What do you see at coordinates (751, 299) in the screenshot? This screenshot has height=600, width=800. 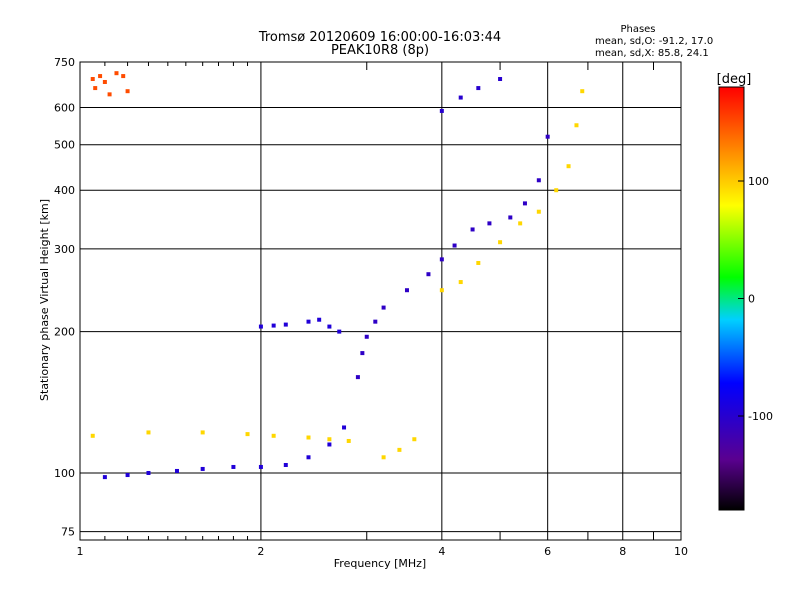 I see `colorbar-tick-label: 0` at bounding box center [751, 299].